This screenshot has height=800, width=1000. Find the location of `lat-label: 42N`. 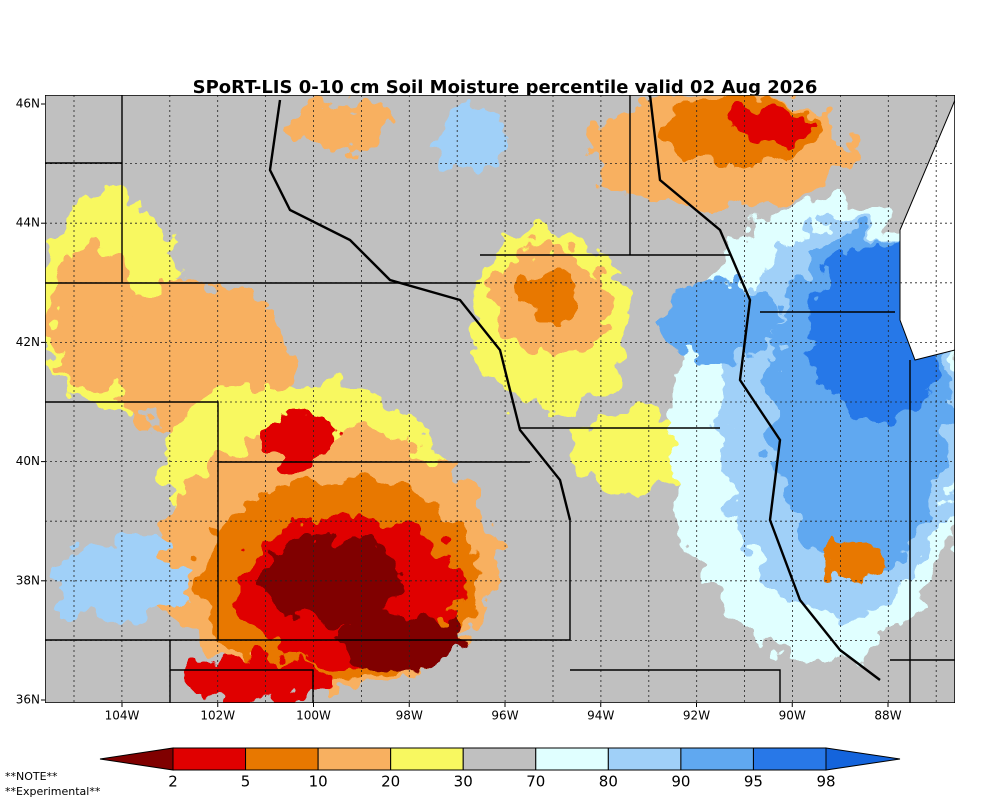

lat-label: 42N is located at coordinates (28, 342).